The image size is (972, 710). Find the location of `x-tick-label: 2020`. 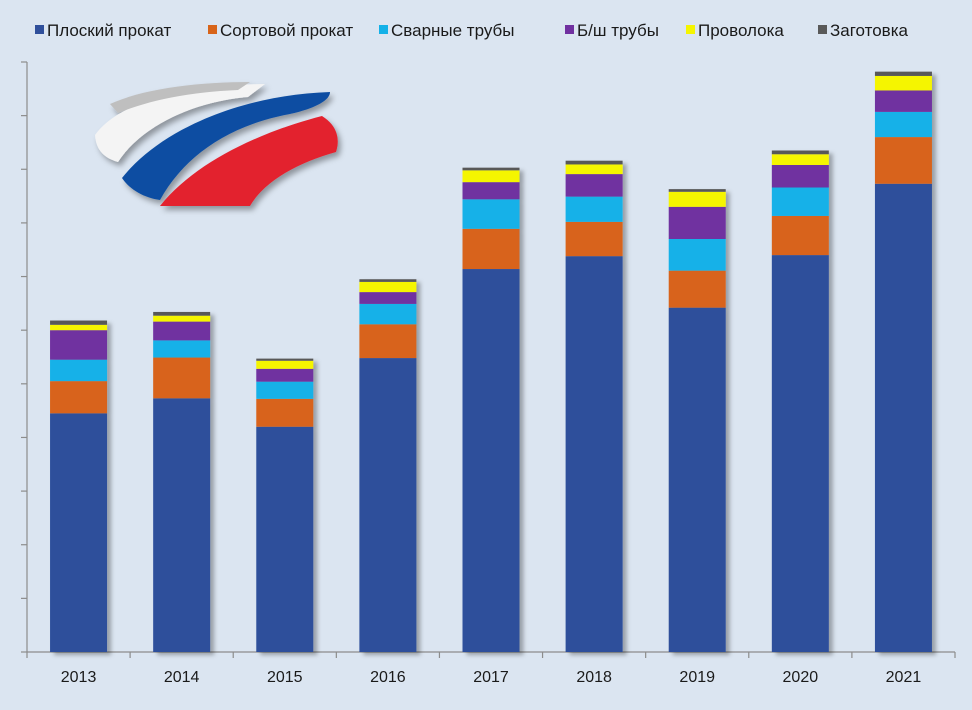

x-tick-label: 2020 is located at coordinates (801, 677).